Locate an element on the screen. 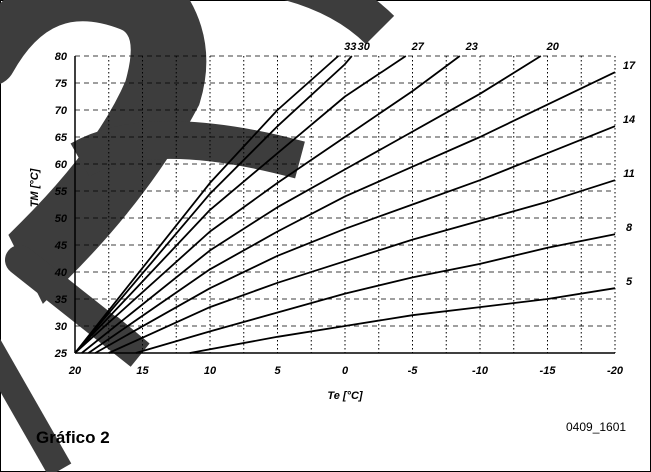  y-tick-label: 60 is located at coordinates (61, 165).